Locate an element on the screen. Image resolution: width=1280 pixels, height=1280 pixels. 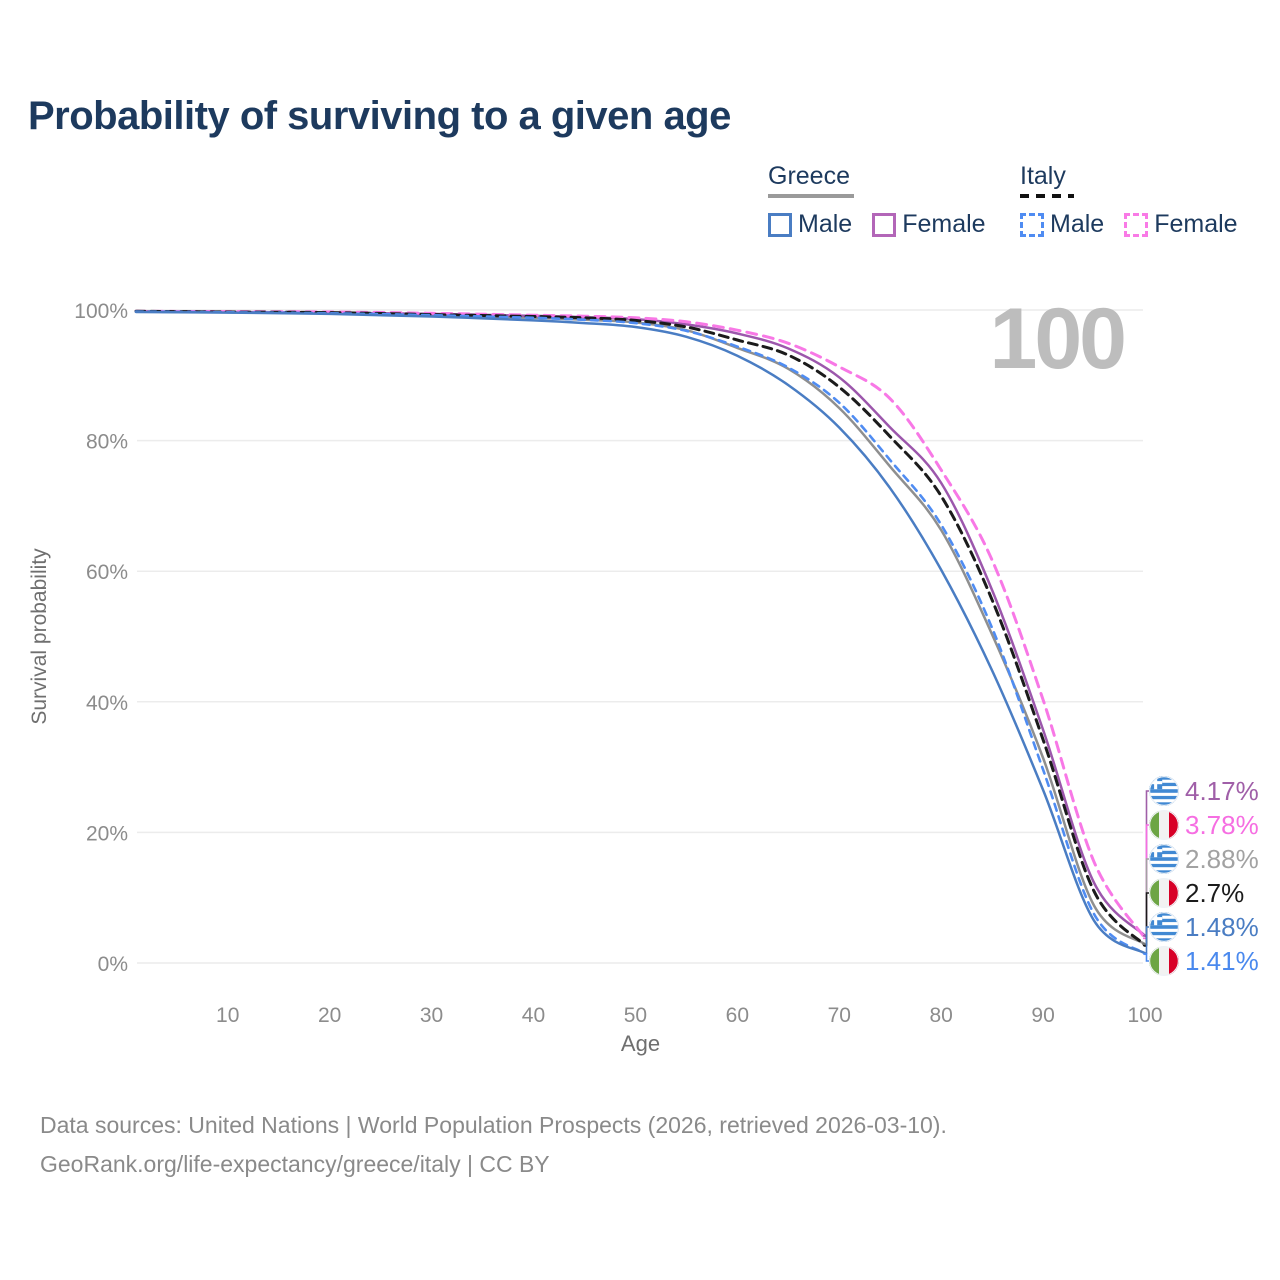
end-label-italy-male: 1.41% is located at coordinates (1204, 961).